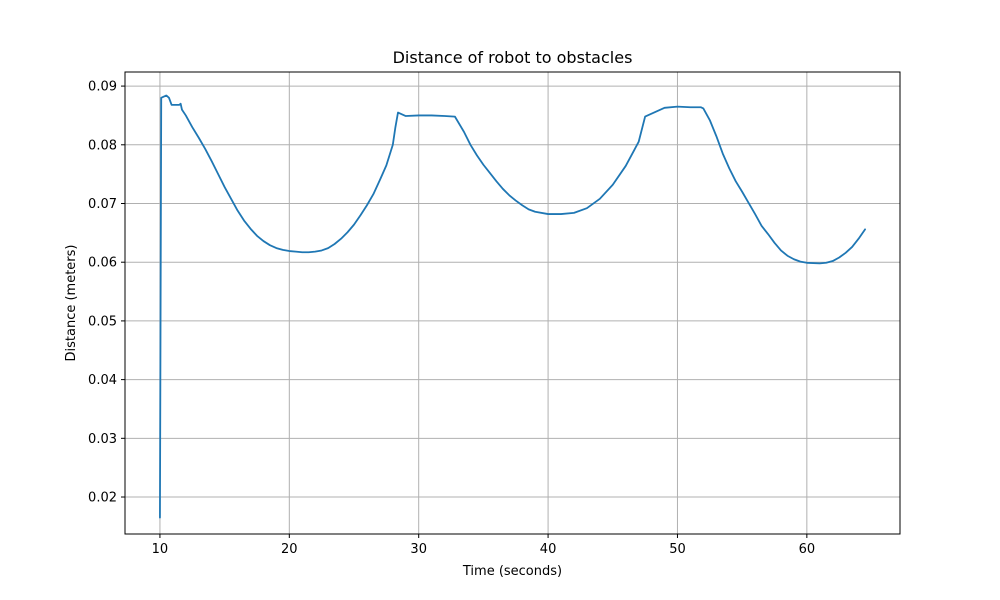 The height and width of the screenshot is (600, 1000). Describe the element at coordinates (677, 549) in the screenshot. I see `x-tick-label: 50` at that location.